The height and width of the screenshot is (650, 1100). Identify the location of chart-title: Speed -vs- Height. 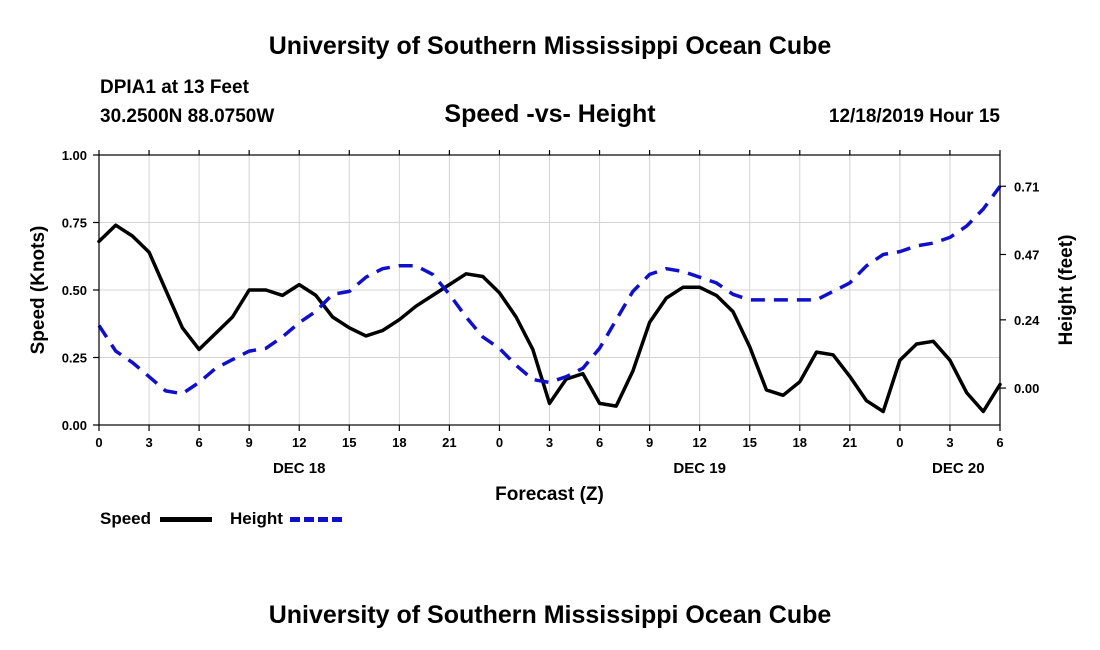
(550, 114).